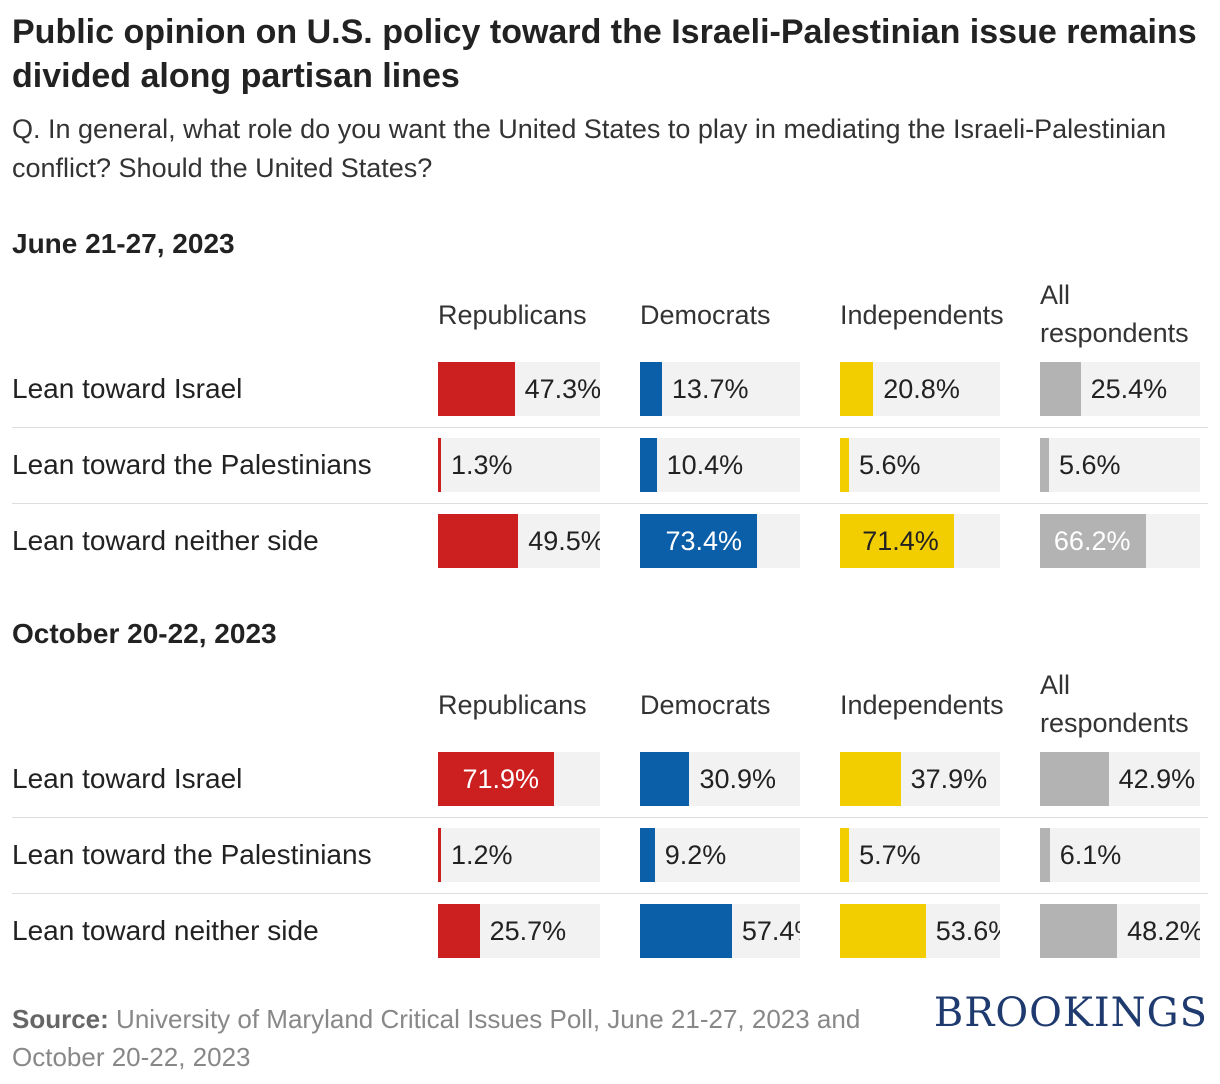 The height and width of the screenshot is (1084, 1220). Describe the element at coordinates (1157, 779) in the screenshot. I see `data-label: 42.9%` at that location.